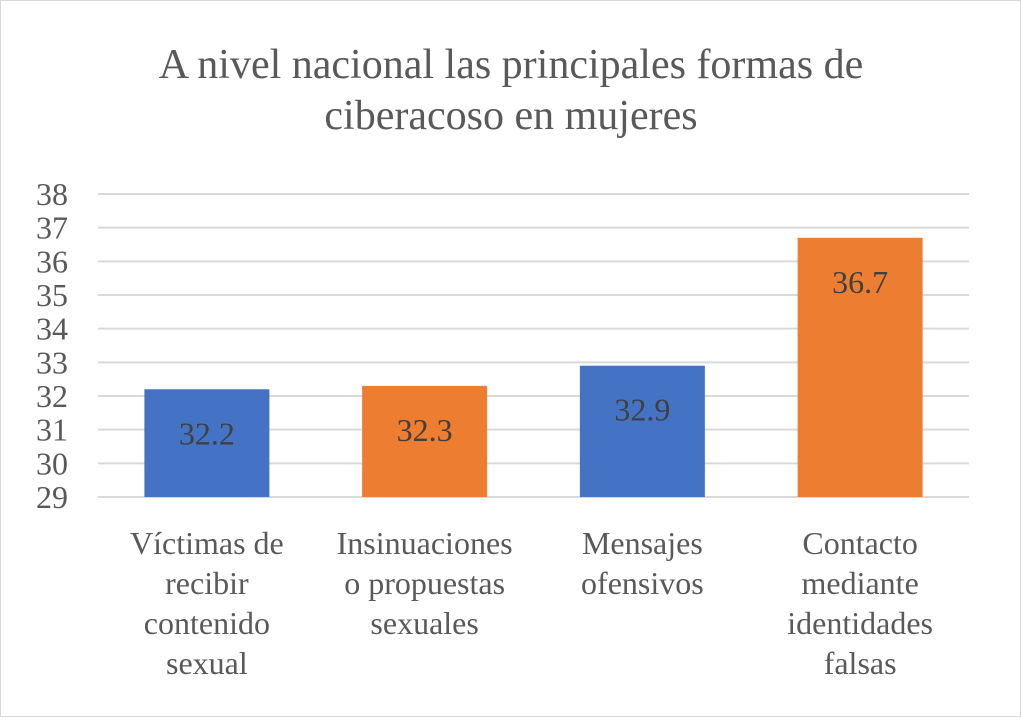  Describe the element at coordinates (52, 430) in the screenshot. I see `y-tick-label: 31` at that location.